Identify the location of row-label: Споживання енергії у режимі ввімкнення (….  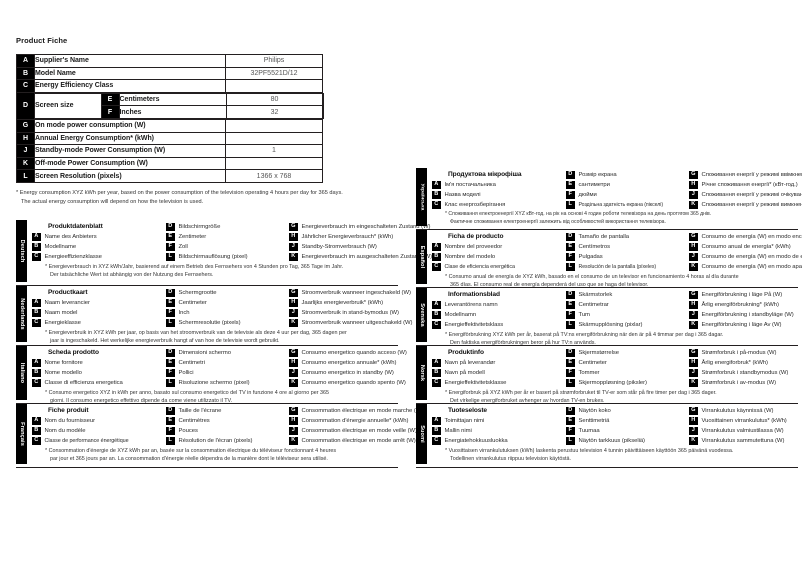
(751, 175).